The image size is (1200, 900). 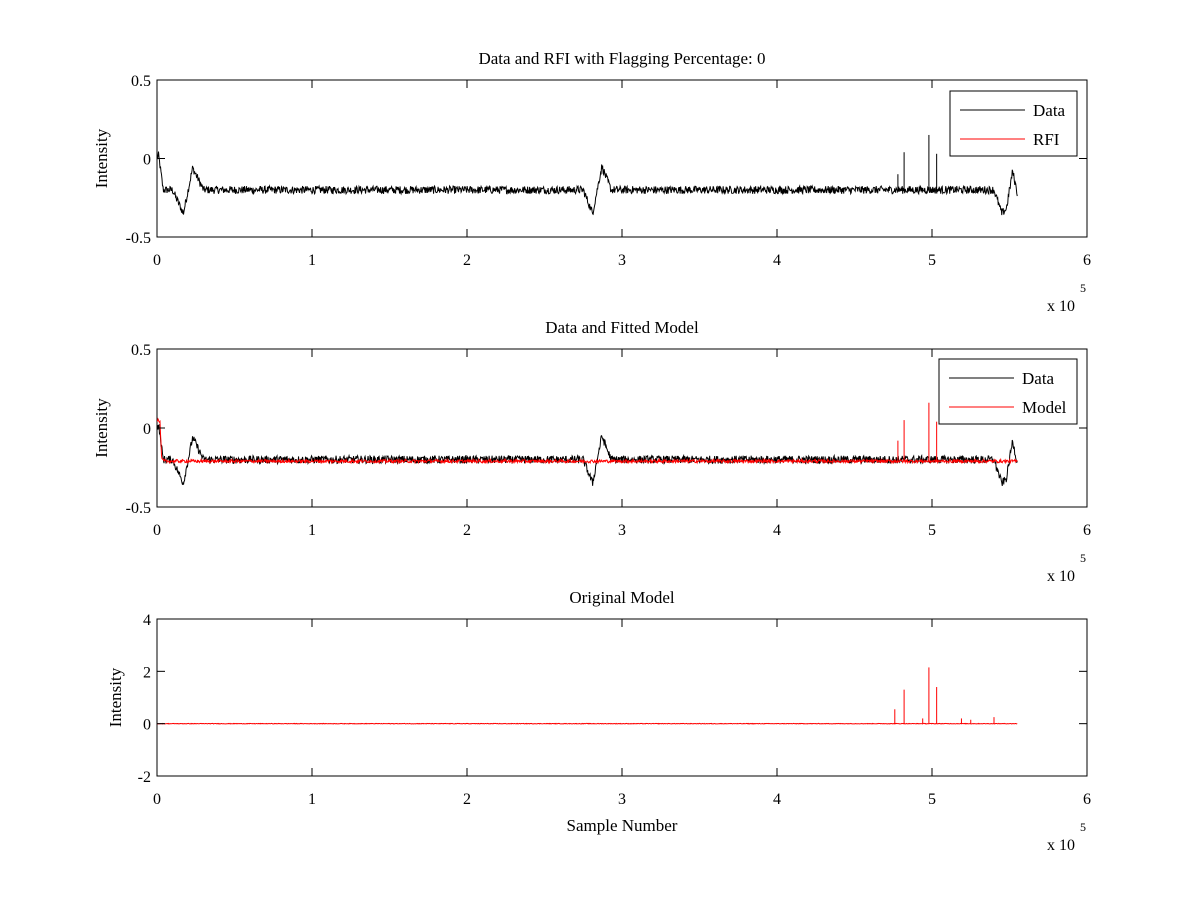 I want to click on legend: Data RFI, so click(x=1013, y=123).